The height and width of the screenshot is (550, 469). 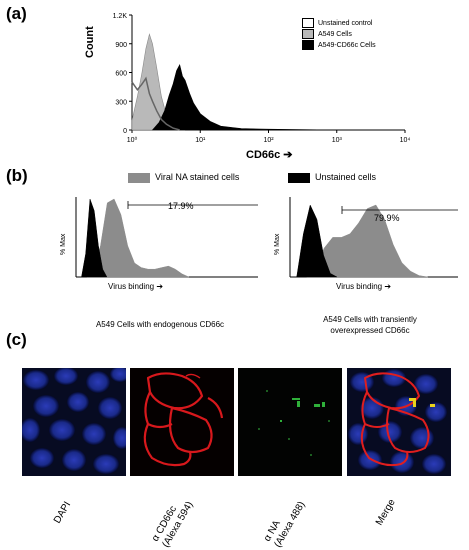 I want to click on x-tick-label: 10¹, so click(x=200, y=140).